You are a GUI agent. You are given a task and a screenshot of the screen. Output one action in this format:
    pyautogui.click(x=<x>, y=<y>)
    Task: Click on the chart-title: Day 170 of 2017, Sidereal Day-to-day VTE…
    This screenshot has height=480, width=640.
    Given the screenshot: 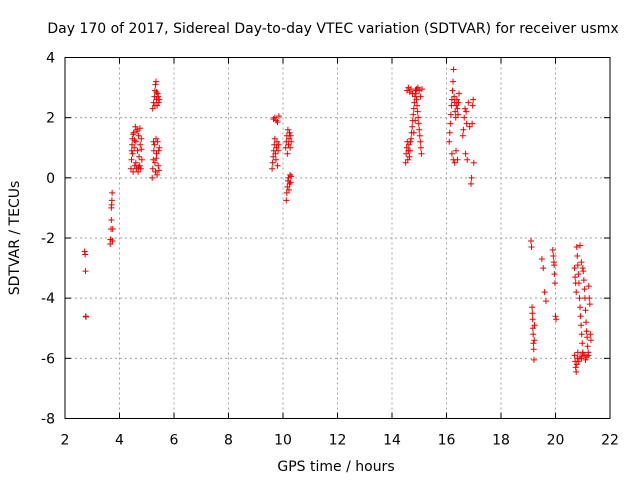 What is the action you would take?
    pyautogui.click(x=332, y=29)
    